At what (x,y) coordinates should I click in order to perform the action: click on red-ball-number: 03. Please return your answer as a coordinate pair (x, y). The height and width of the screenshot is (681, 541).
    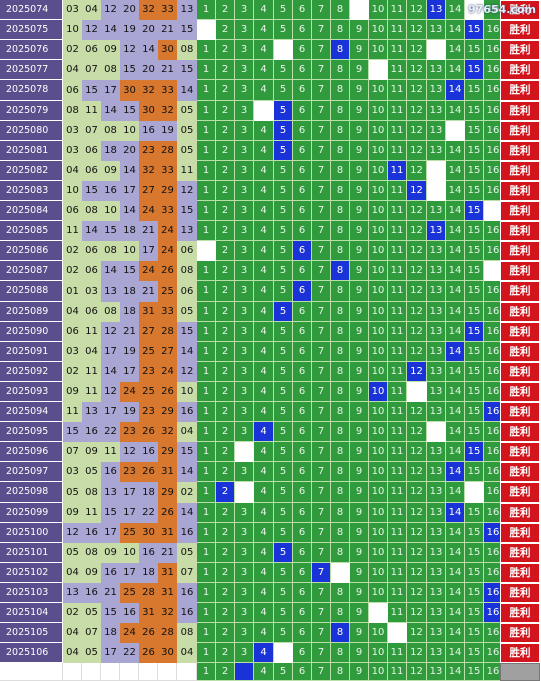
    Looking at the image, I should click on (91, 291).